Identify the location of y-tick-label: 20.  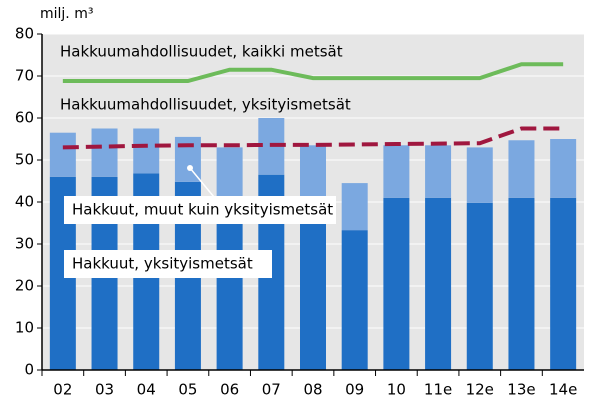
(24, 286).